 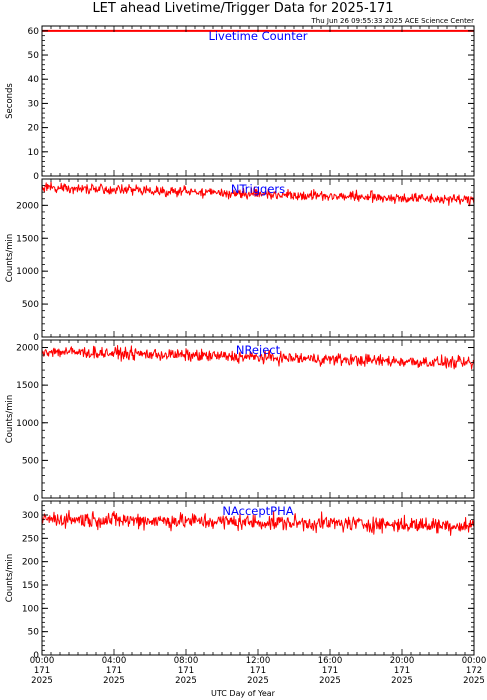 I want to click on x-tick-time: 20:00, so click(x=402, y=661).